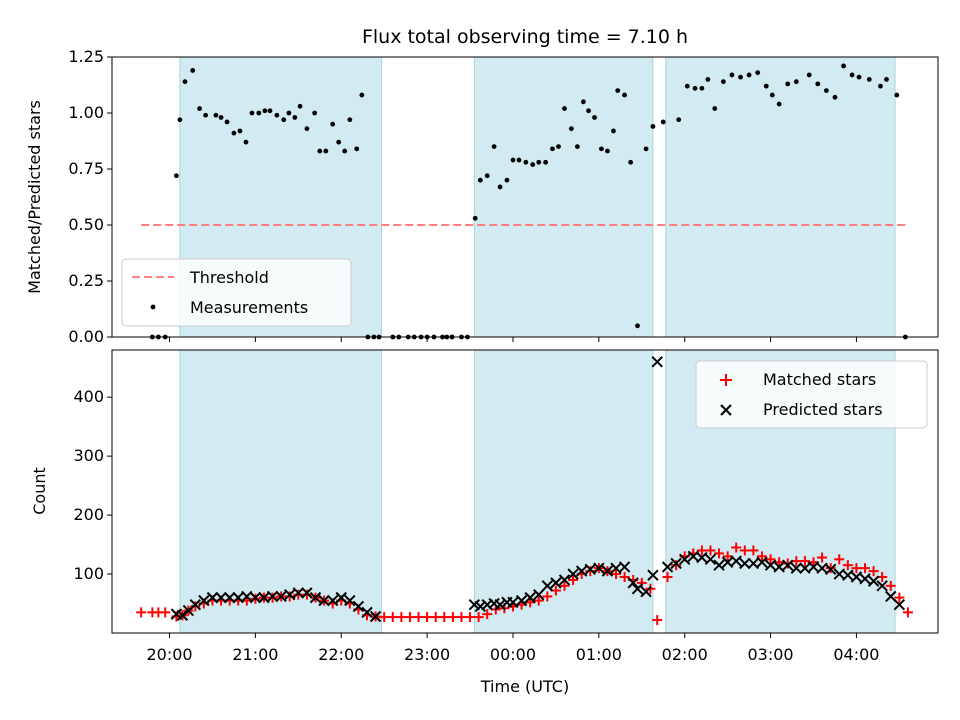  I want to click on x-tick-label: 00:00, so click(513, 654).